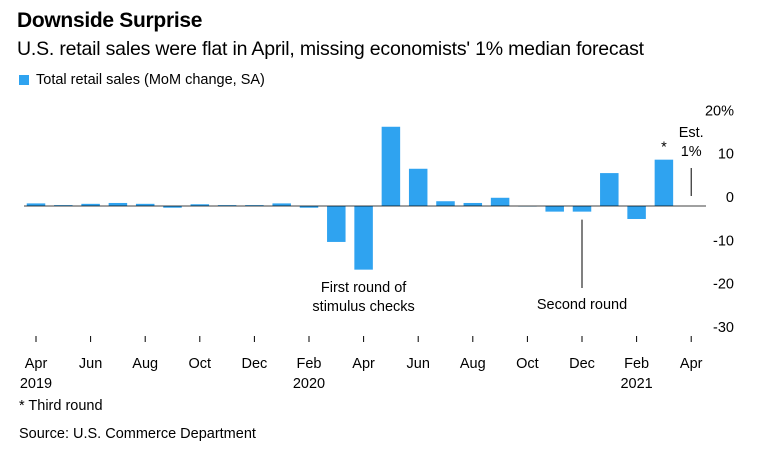  Describe the element at coordinates (664, 148) in the screenshot. I see `third-round-marker: *` at that location.